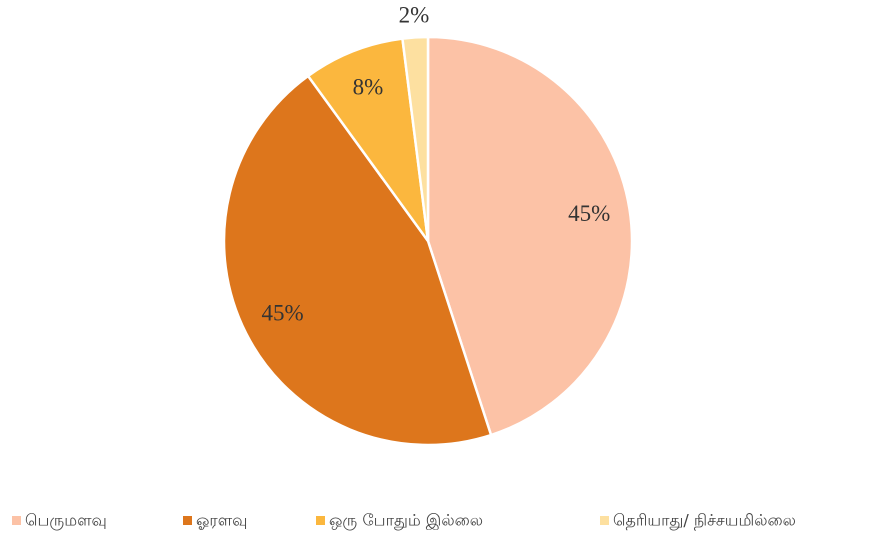 The height and width of the screenshot is (534, 872). What do you see at coordinates (368, 87) in the screenshot?
I see `data-label: 8%` at bounding box center [368, 87].